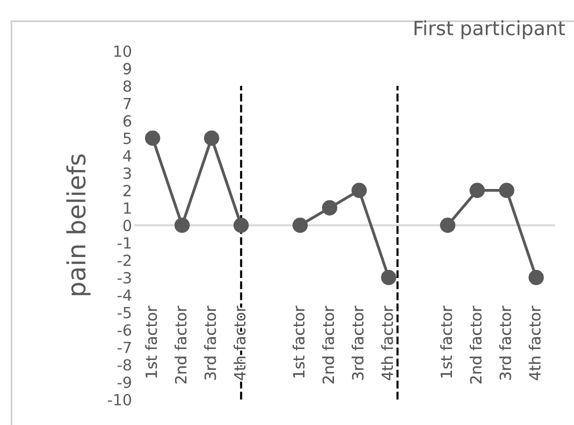 Image resolution: width=574 pixels, height=425 pixels. What do you see at coordinates (489, 30) in the screenshot?
I see `chart-title: First participant` at bounding box center [489, 30].